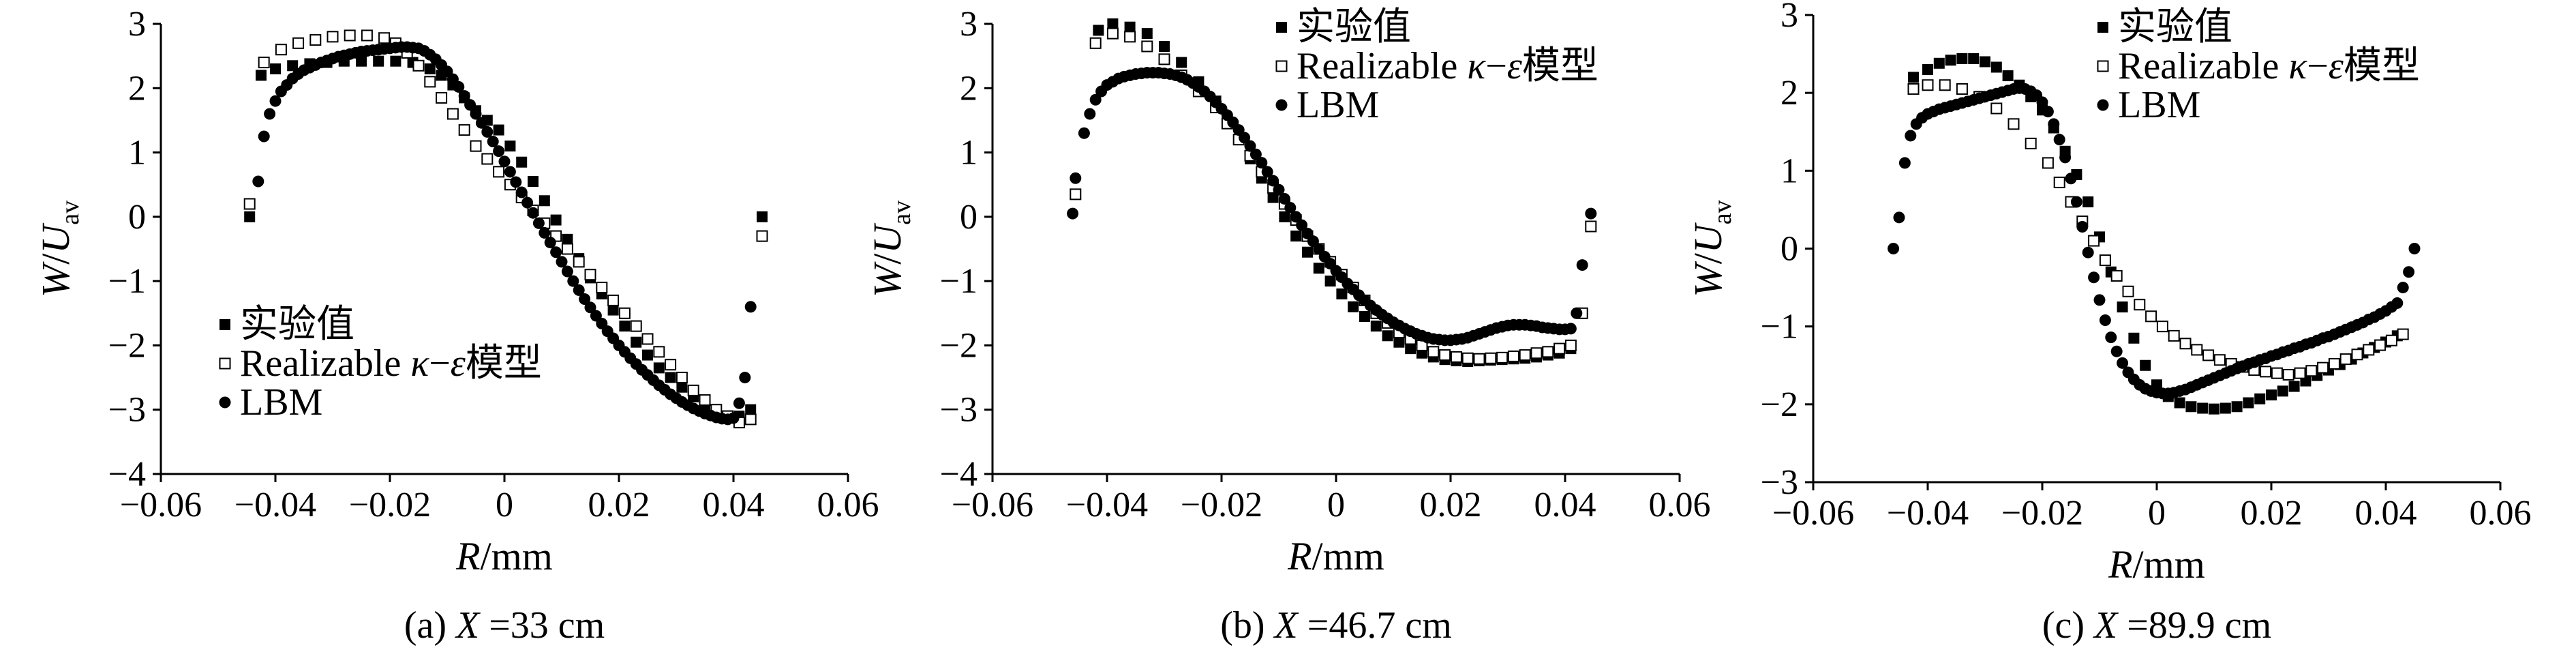  I want to click on y-tick-label: −2, so click(1779, 404).